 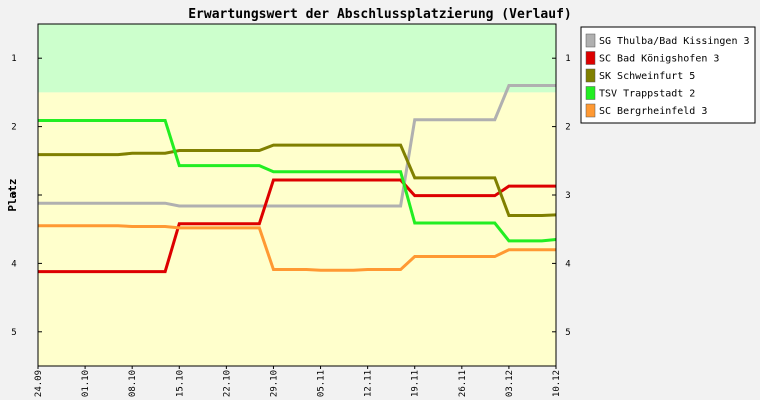 I want to click on x-tick-label: 10.12, so click(x=557, y=383).